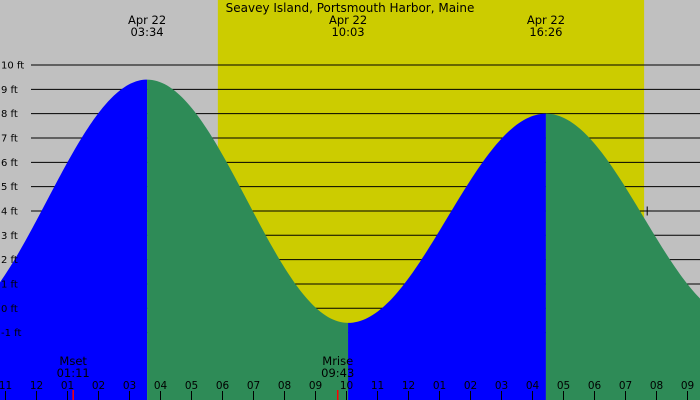 The height and width of the screenshot is (400, 700). Describe the element at coordinates (545, 32) in the screenshot. I see `tide-event-time: 16:26` at that location.